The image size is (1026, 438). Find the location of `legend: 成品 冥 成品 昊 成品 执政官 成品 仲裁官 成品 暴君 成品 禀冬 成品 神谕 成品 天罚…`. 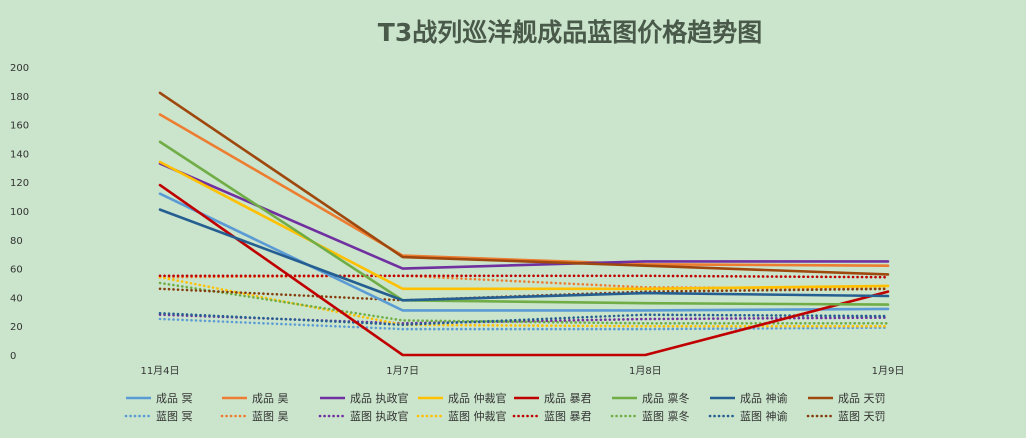

legend: 成品 冥 成品 昊 成品 执政官 成品 仲裁官 成品 暴君 成品 禀冬 成品 神谕 成品 天罚… is located at coordinates (505, 407).